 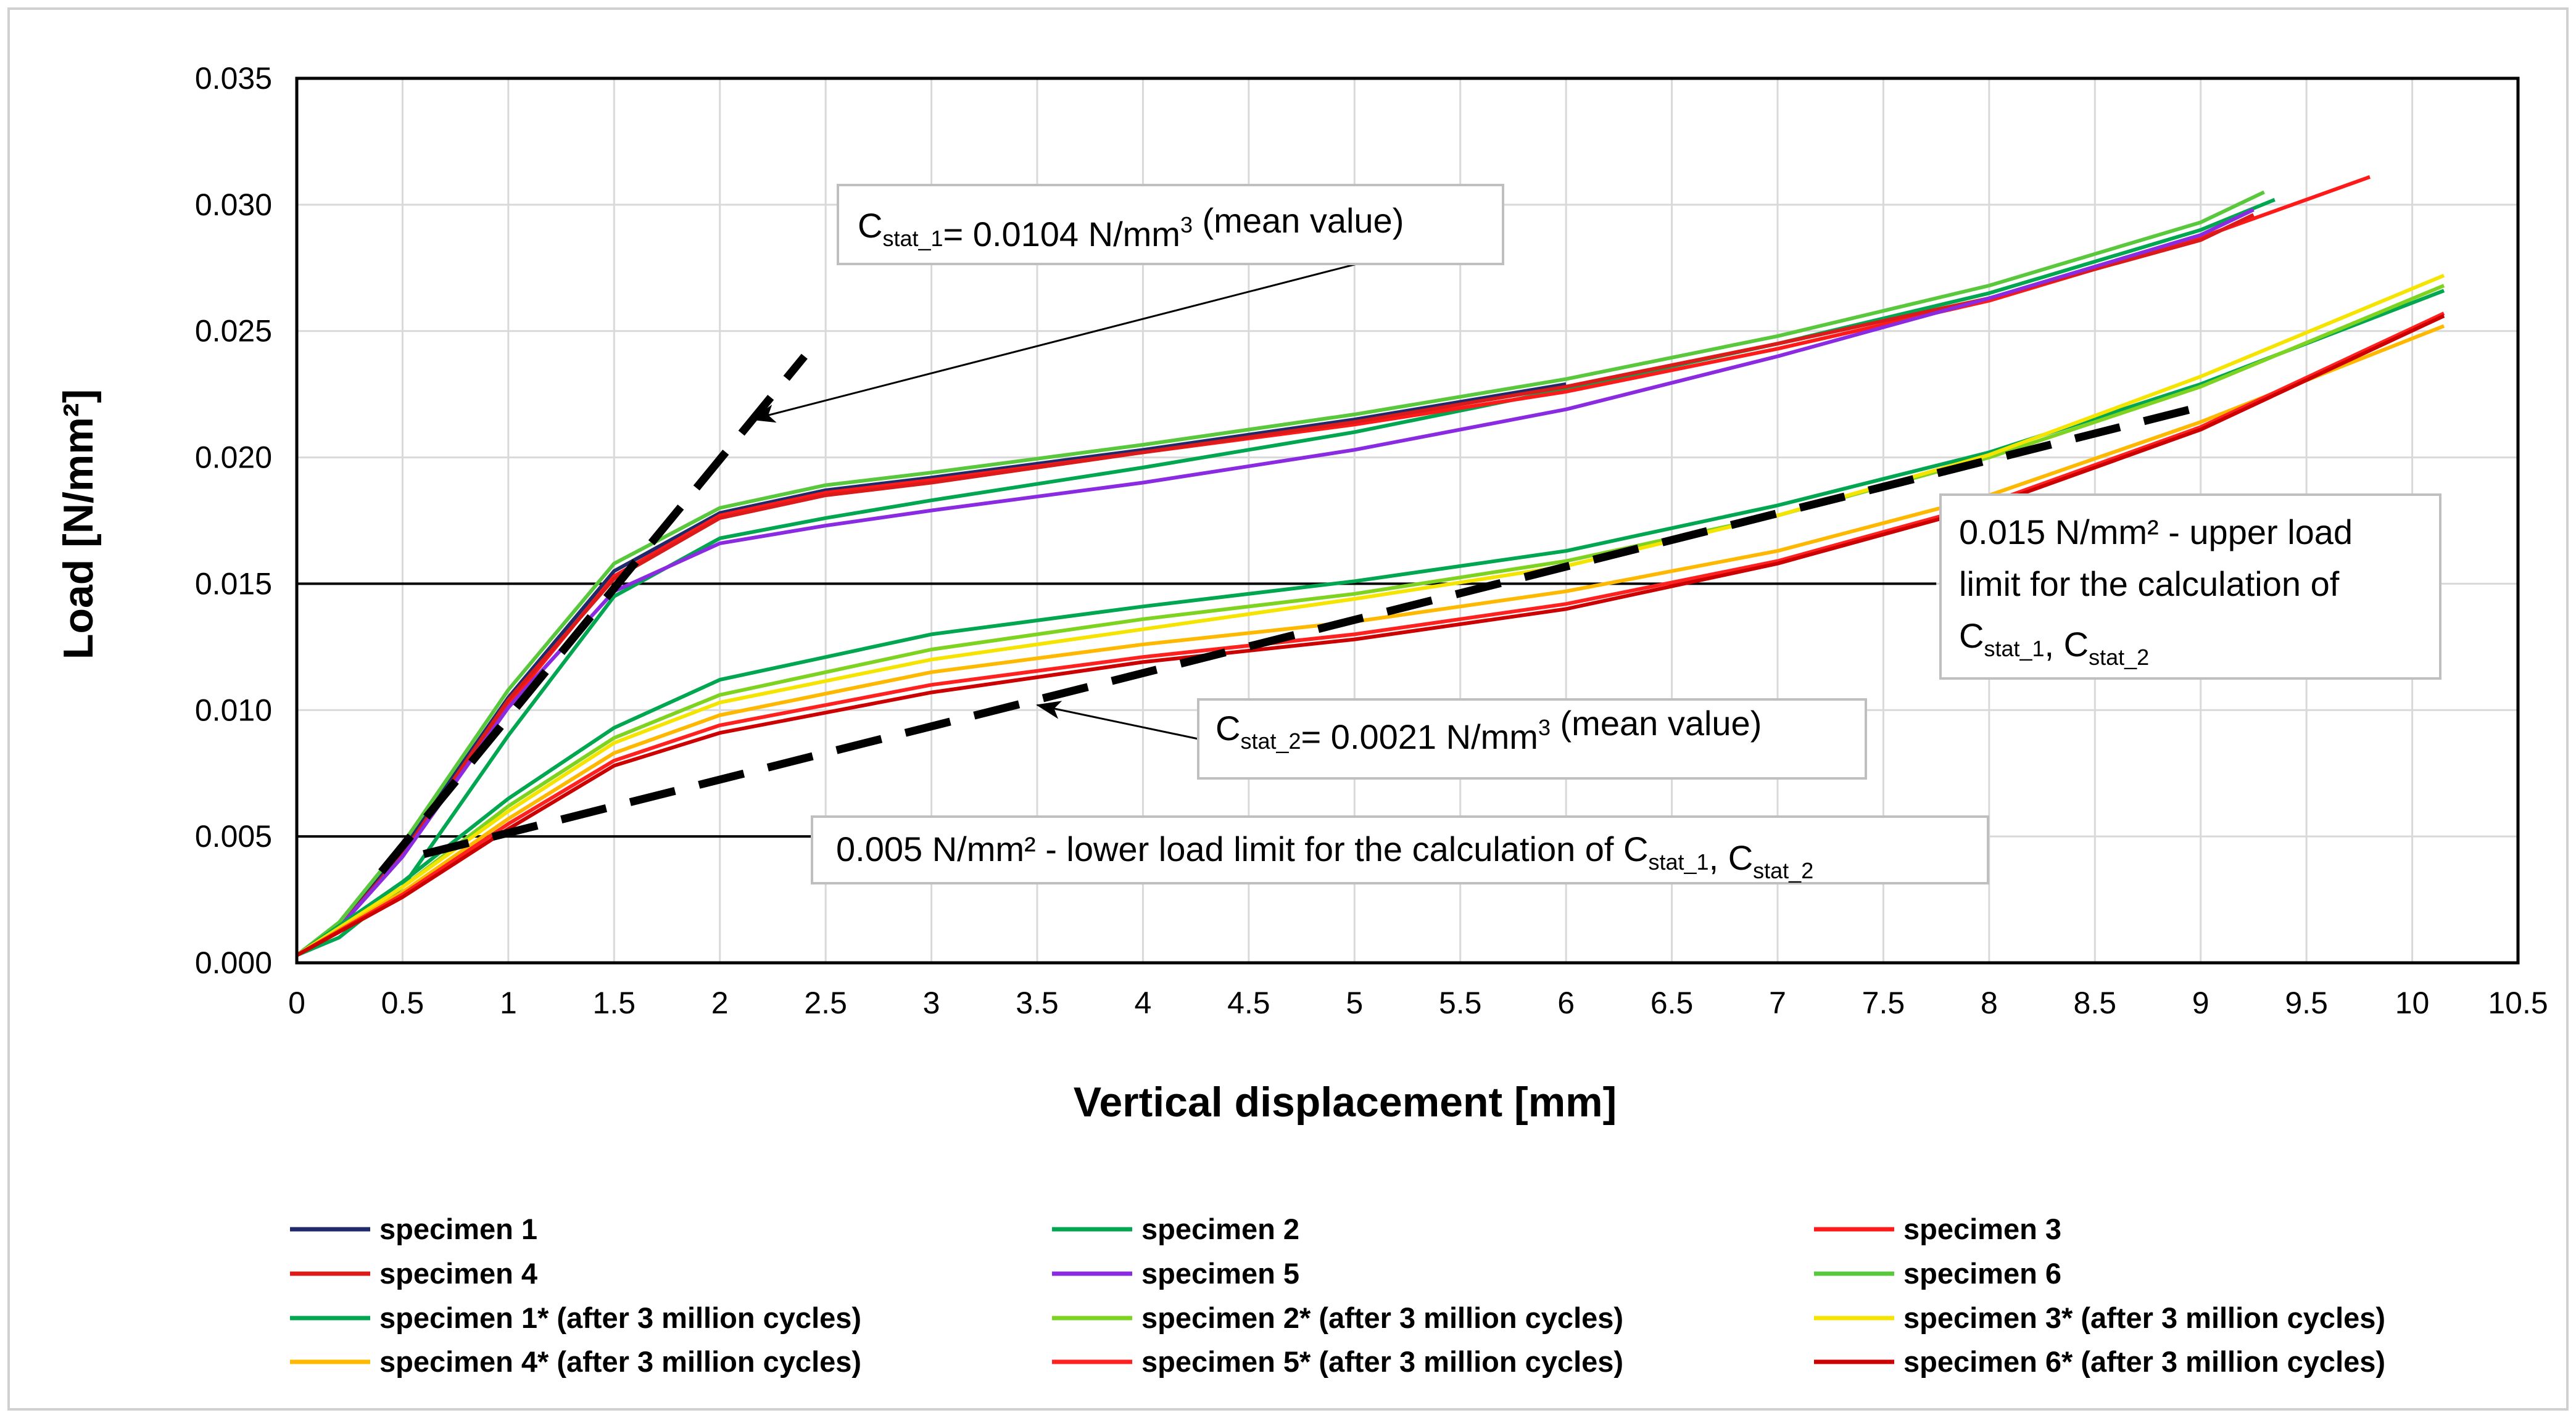 What do you see at coordinates (403, 1003) in the screenshot?
I see `x-tick-label: 0.5` at bounding box center [403, 1003].